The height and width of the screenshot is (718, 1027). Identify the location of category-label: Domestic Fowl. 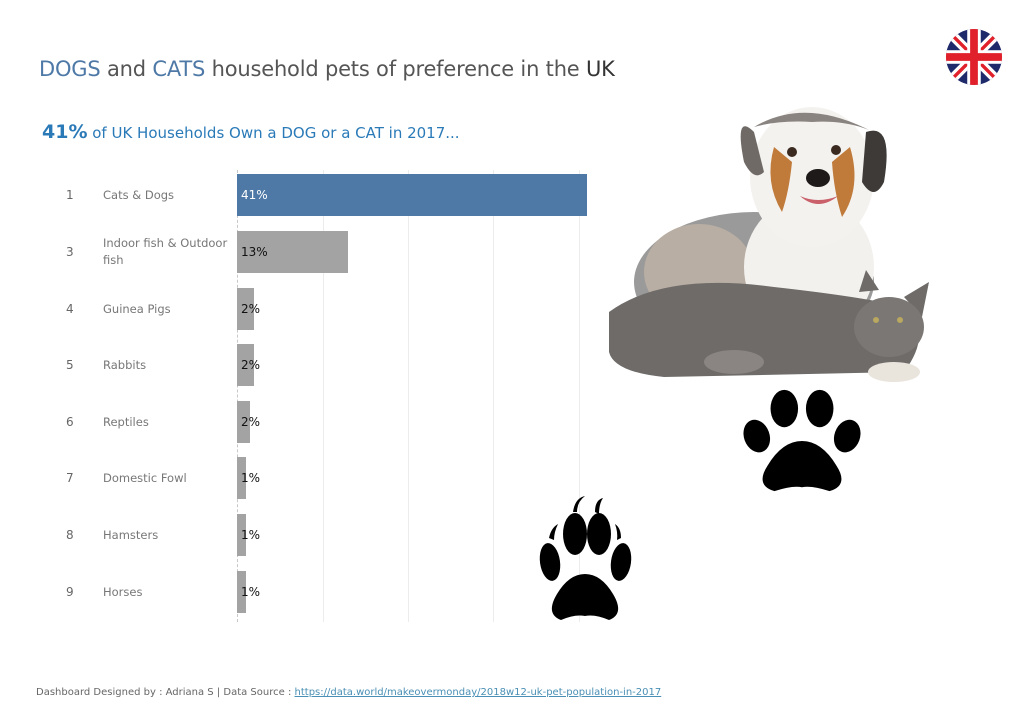
(145, 477).